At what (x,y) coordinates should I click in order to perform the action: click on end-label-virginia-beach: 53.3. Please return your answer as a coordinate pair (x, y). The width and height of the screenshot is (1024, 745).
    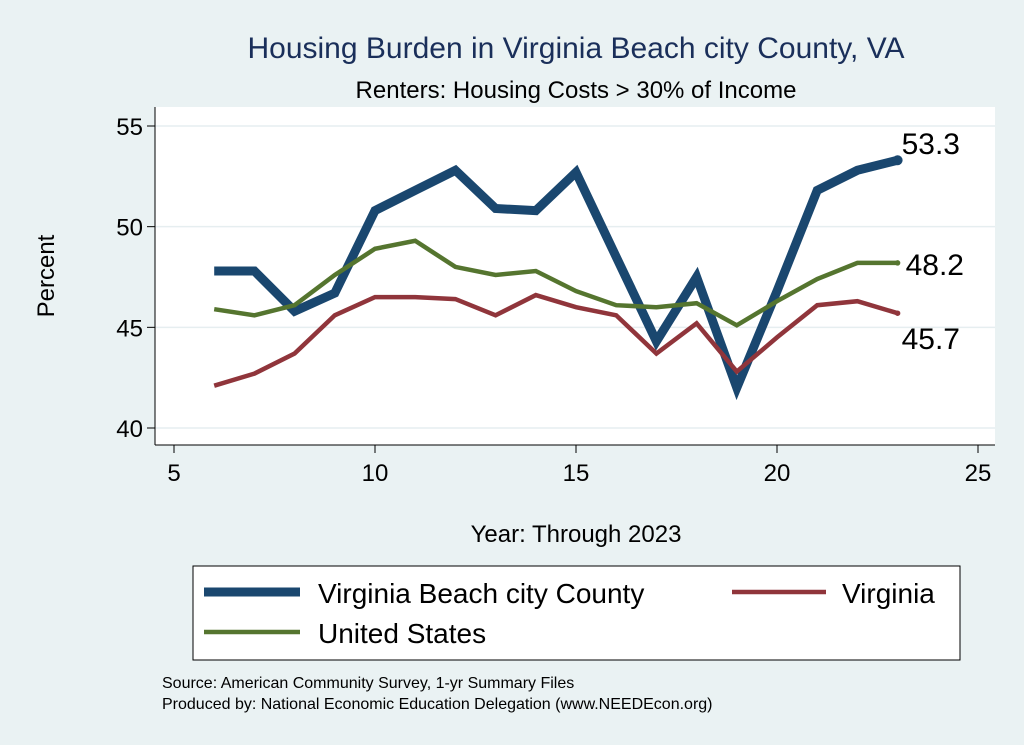
    Looking at the image, I should click on (931, 144).